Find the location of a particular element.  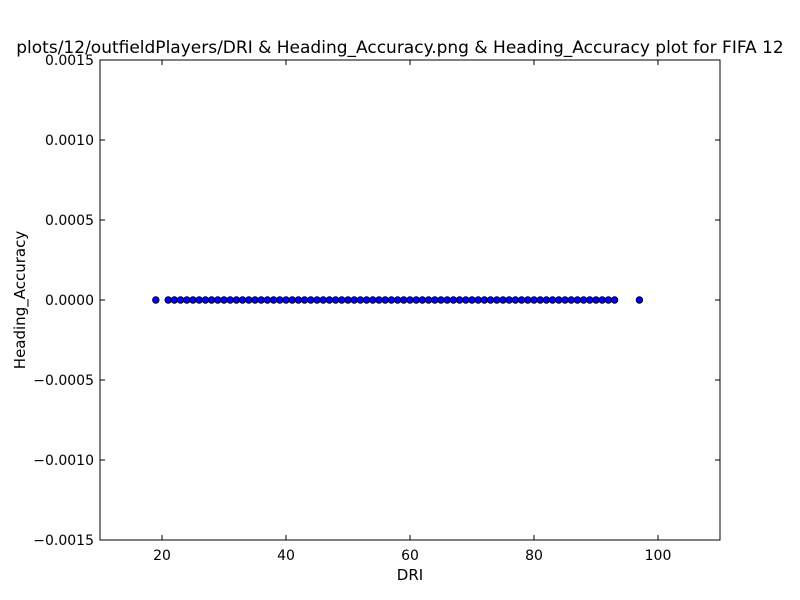

x-tick-label: 60 is located at coordinates (410, 556).